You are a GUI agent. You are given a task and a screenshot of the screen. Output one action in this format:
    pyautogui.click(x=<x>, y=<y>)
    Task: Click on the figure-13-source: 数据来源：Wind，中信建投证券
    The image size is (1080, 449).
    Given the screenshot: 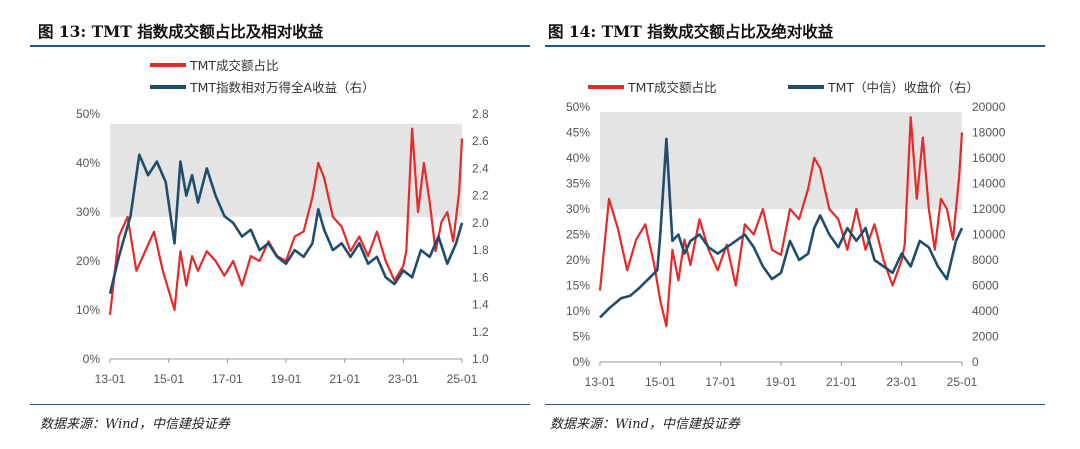 What is the action you would take?
    pyautogui.click(x=135, y=424)
    